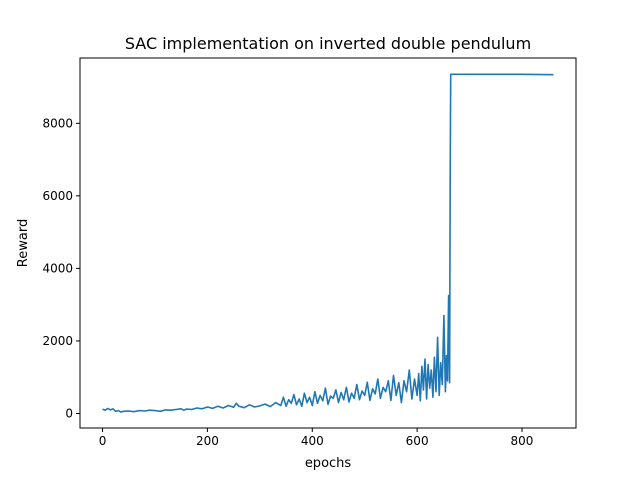 The height and width of the screenshot is (480, 640). I want to click on y-tick-label: 2000, so click(57, 341).